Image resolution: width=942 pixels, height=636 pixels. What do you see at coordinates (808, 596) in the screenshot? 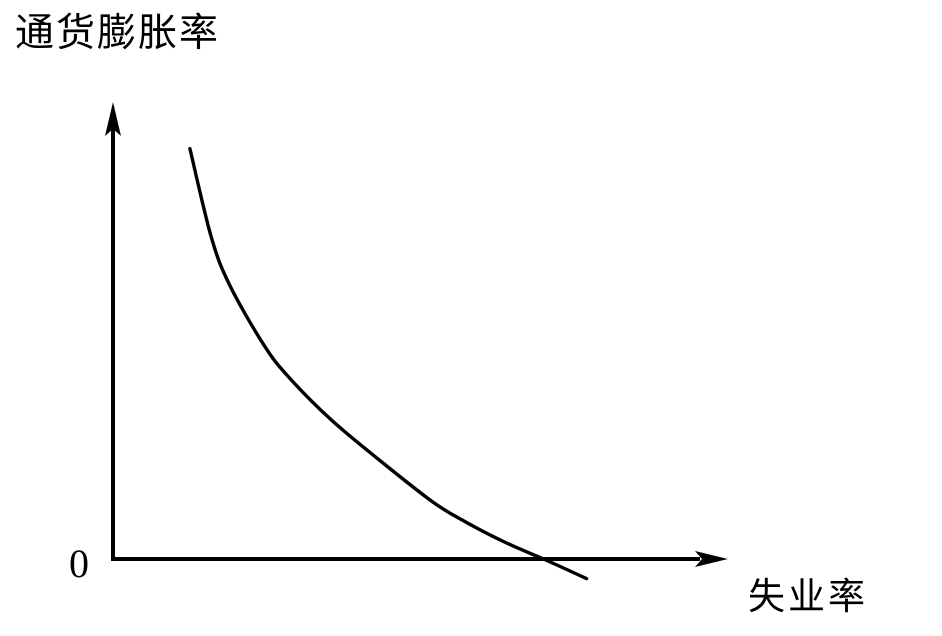
I see `x-axis-title: 失业率` at bounding box center [808, 596].